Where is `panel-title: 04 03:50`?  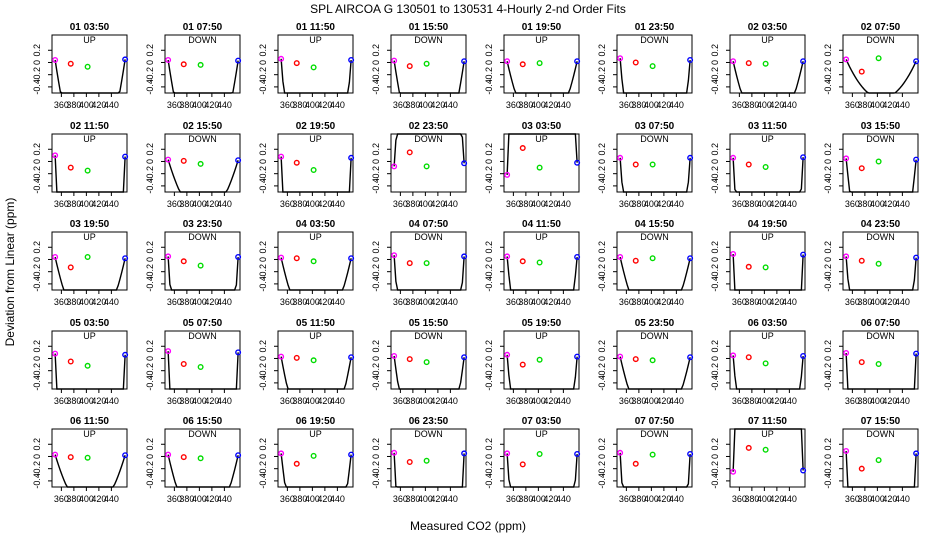
panel-title: 04 03:50 is located at coordinates (316, 224).